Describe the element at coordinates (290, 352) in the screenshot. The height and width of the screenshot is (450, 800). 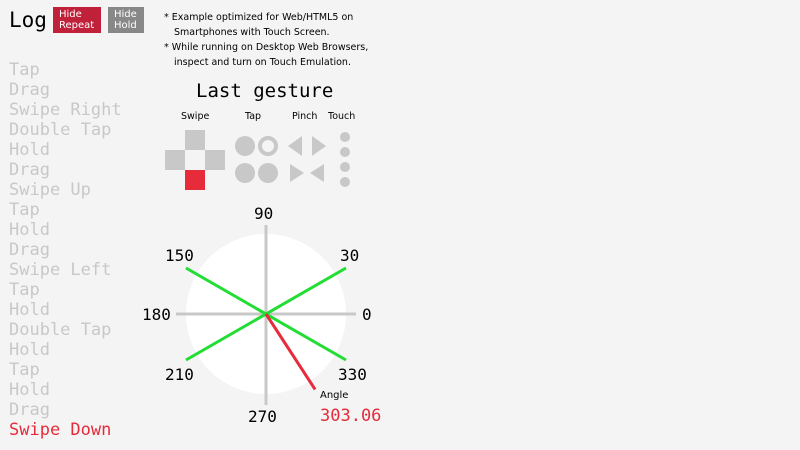
I see `angle-needle` at that location.